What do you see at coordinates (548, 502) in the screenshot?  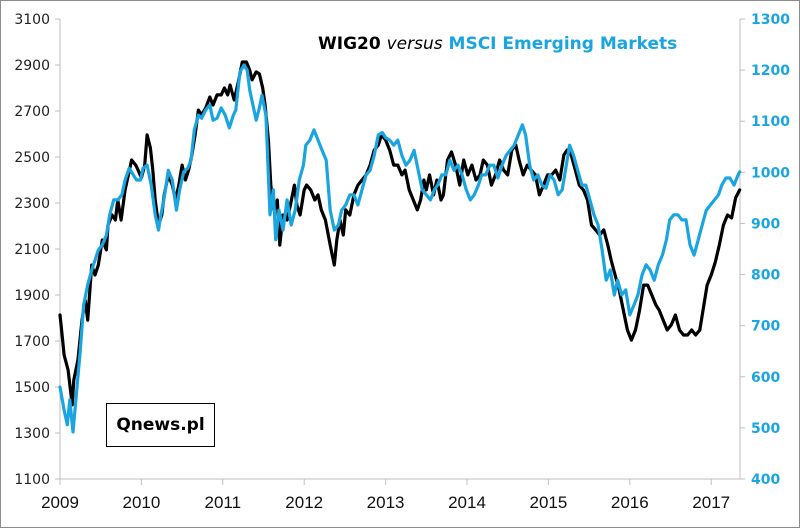 I see `x-tick-label: 2015` at bounding box center [548, 502].